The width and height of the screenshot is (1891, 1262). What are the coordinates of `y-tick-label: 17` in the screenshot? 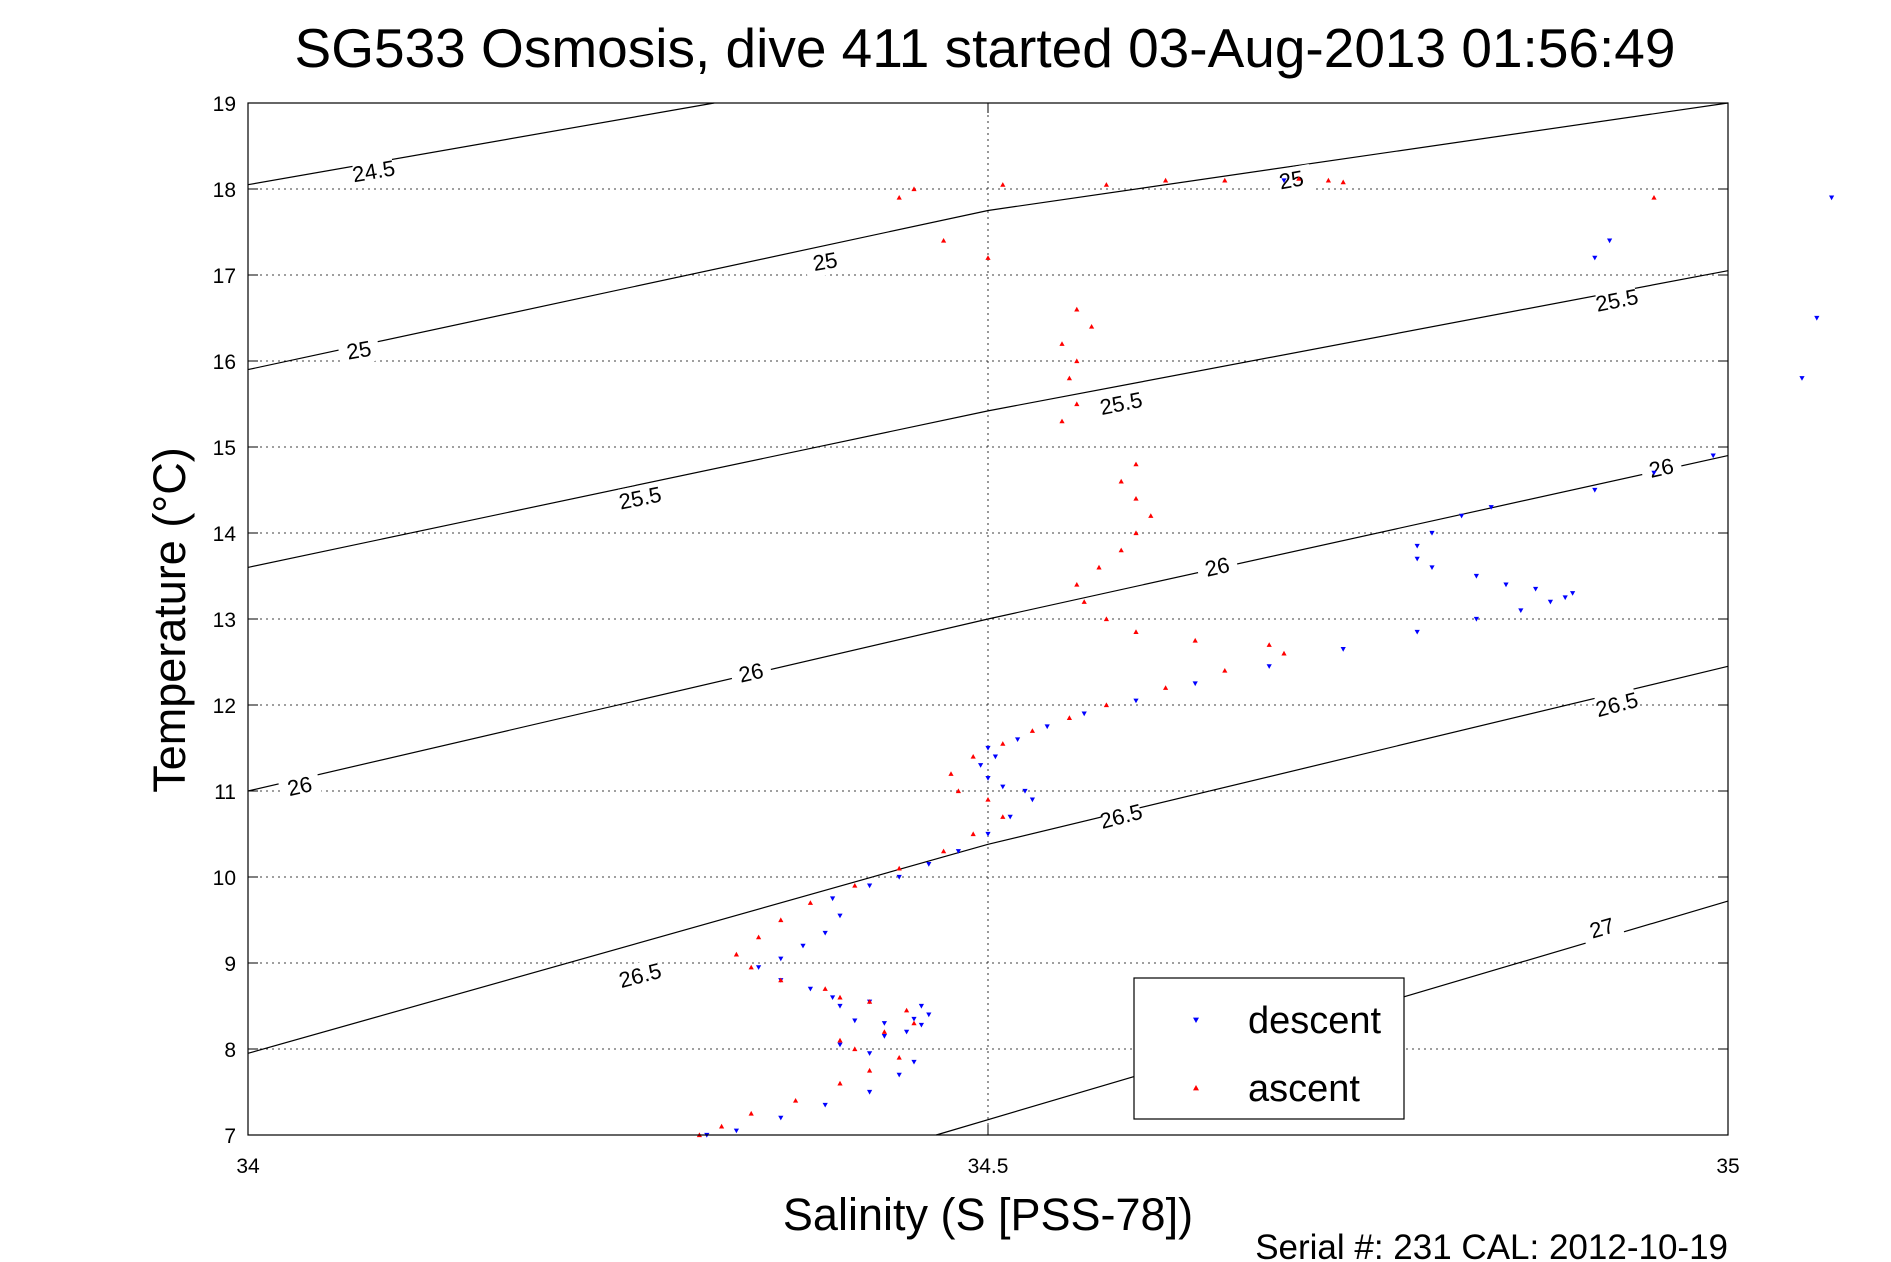 It's located at (224, 276).